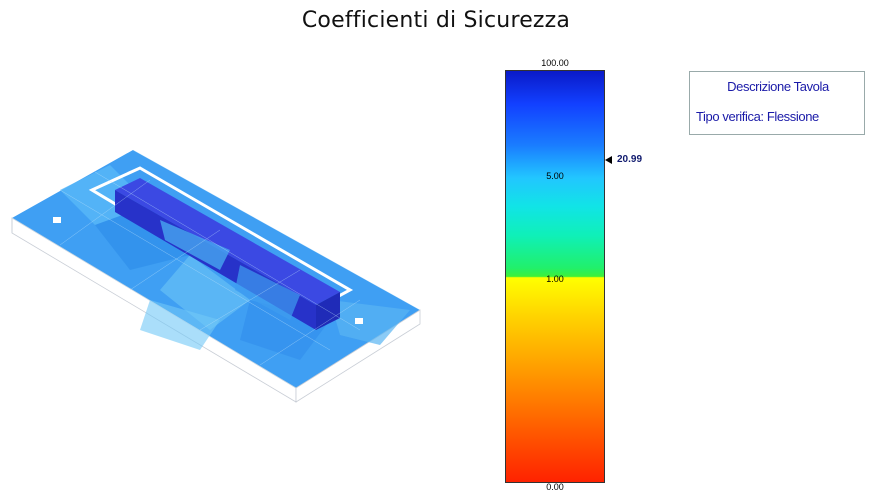 The width and height of the screenshot is (872, 492). I want to click on page-title: Coefficienti di Sicurezza, so click(436, 20).